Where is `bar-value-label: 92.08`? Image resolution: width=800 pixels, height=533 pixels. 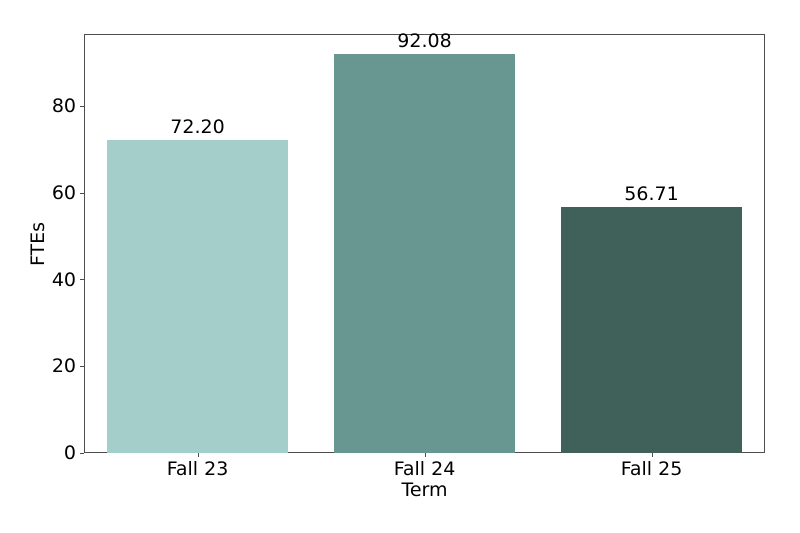 bar-value-label: 92.08 is located at coordinates (424, 41).